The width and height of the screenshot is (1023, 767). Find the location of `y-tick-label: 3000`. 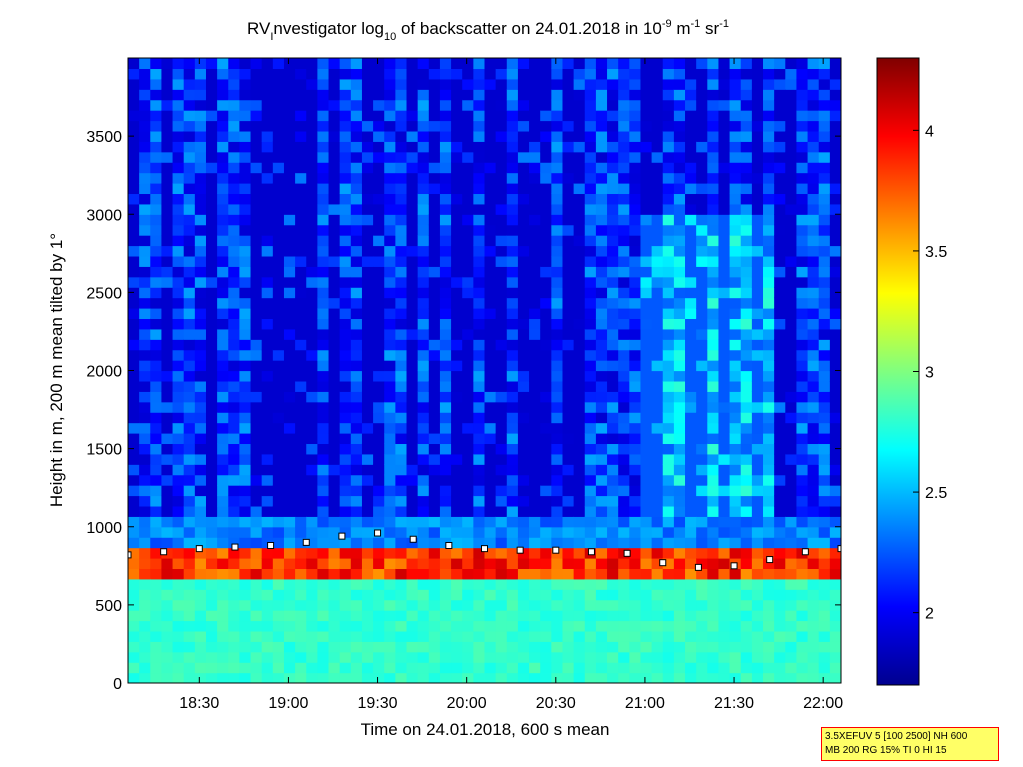

y-tick-label: 3000 is located at coordinates (104, 215).